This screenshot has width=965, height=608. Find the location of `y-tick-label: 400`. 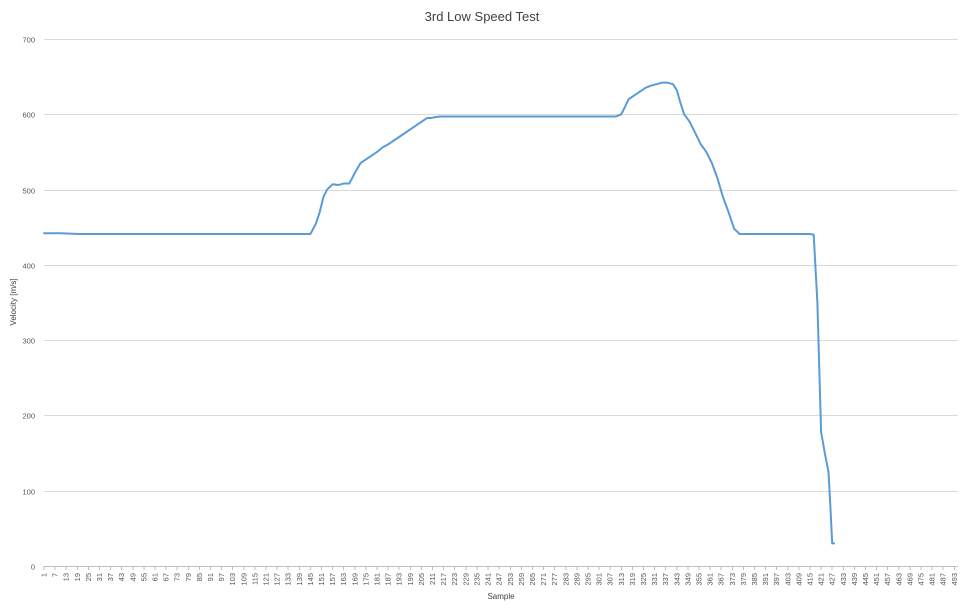

y-tick-label: 400 is located at coordinates (28, 266).